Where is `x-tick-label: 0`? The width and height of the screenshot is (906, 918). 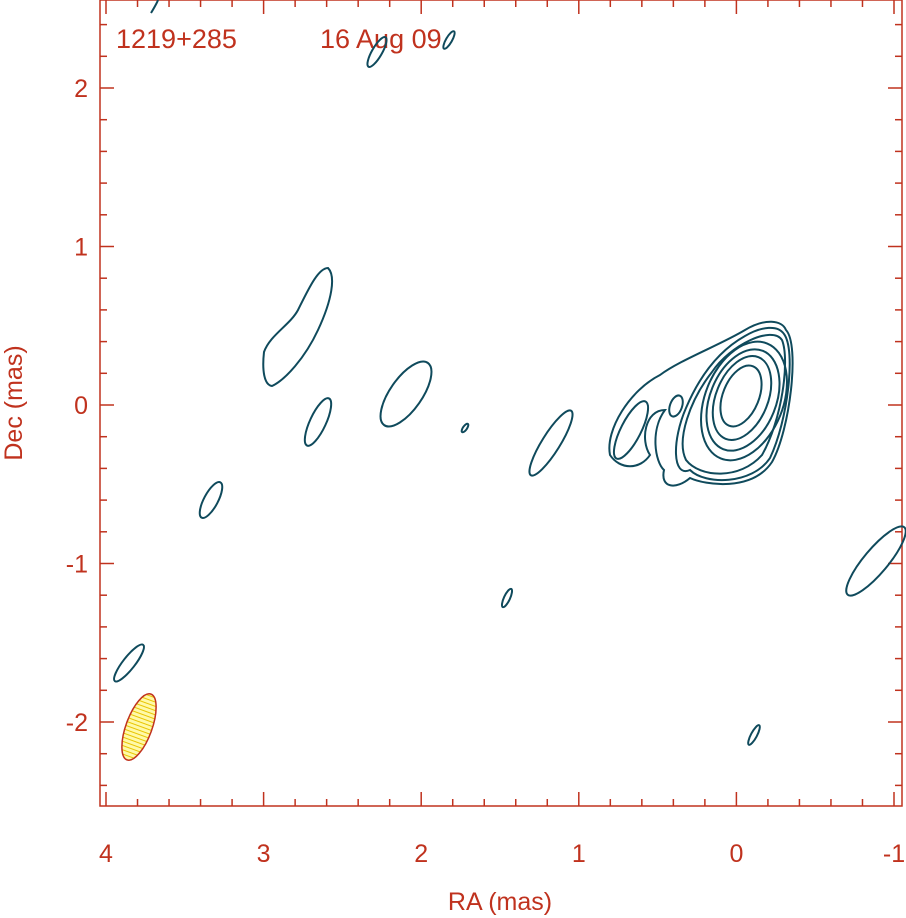
x-tick-label: 0 is located at coordinates (736, 854).